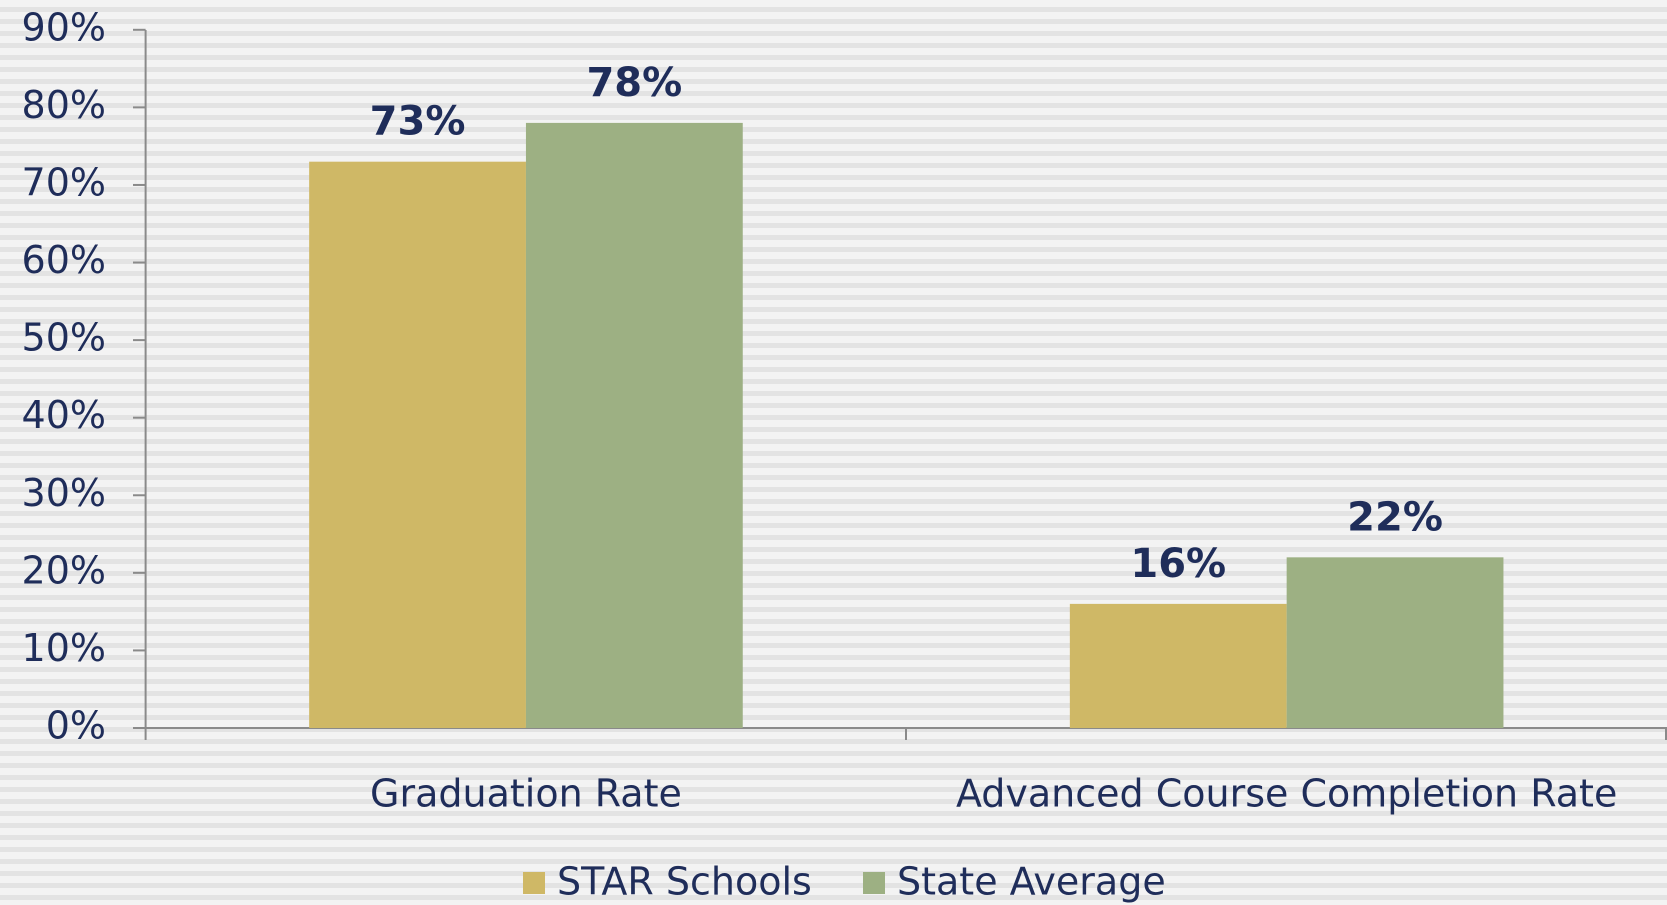  Describe the element at coordinates (1178, 564) in the screenshot. I see `value-label: 16%` at that location.